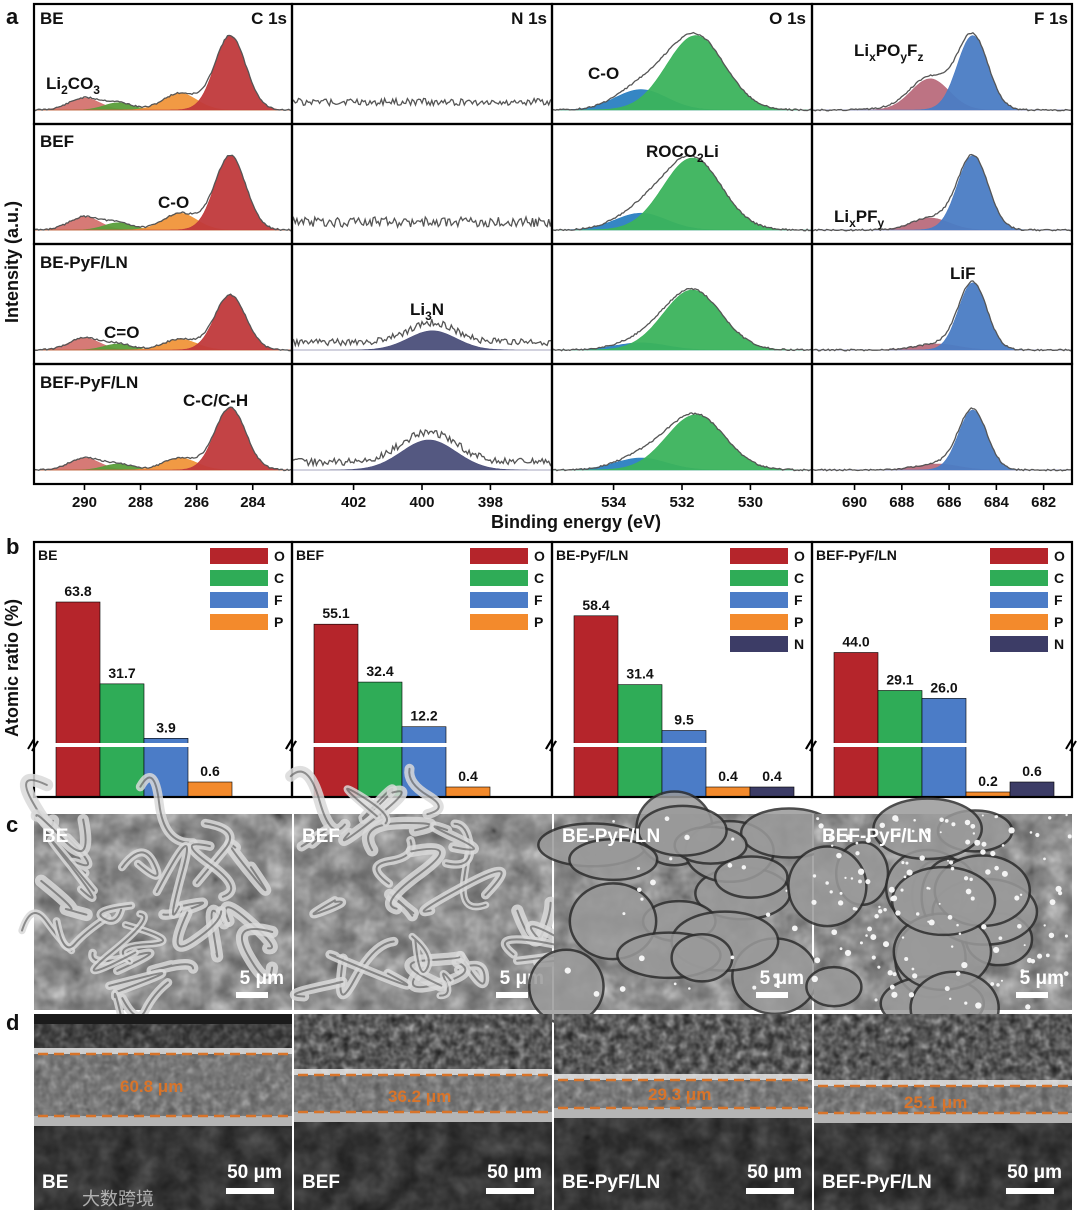  What do you see at coordinates (942, 440) in the screenshot?
I see `xps-peak-f_lif` at bounding box center [942, 440].